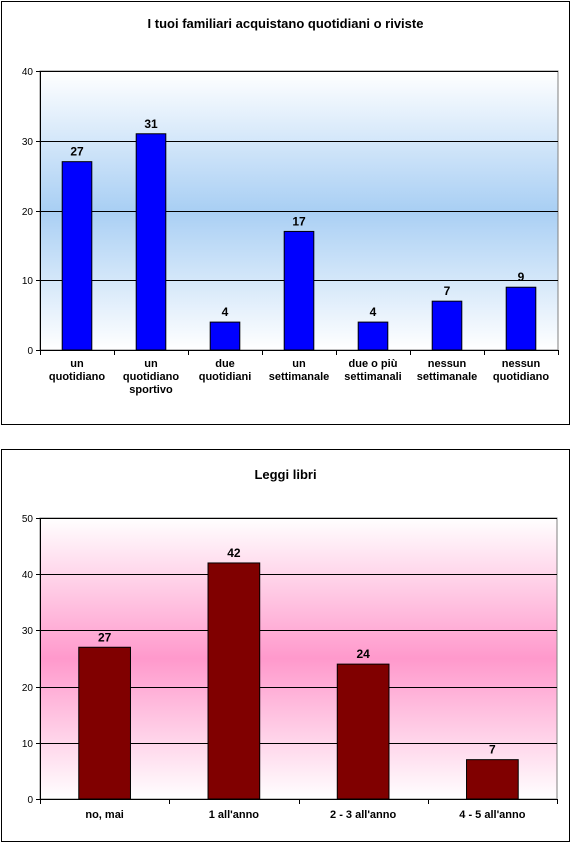 The height and width of the screenshot is (845, 572). I want to click on category-label: 4 - 5 all'anno, so click(492, 815).